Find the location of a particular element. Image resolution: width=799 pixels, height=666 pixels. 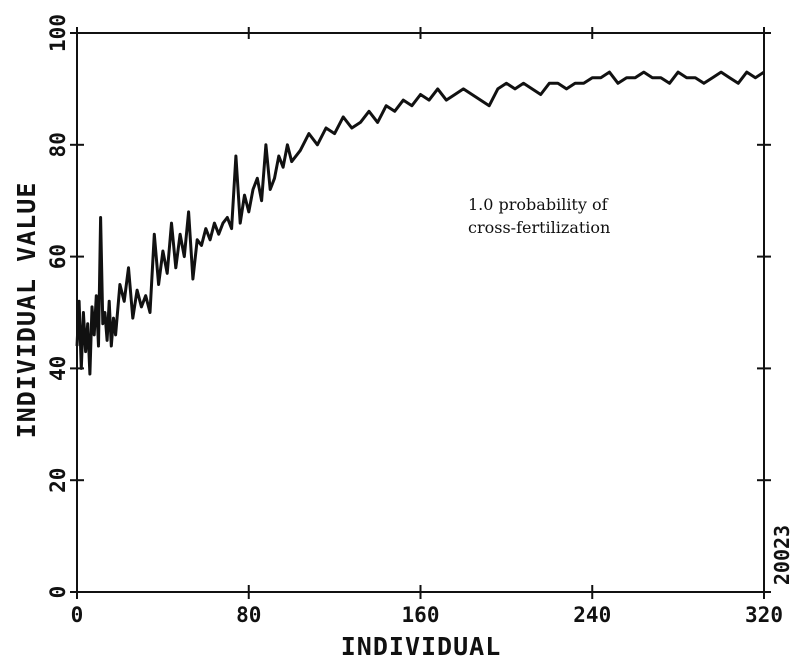

y-axis-label: INDIVIDUAL VALUE is located at coordinates (26, 310).